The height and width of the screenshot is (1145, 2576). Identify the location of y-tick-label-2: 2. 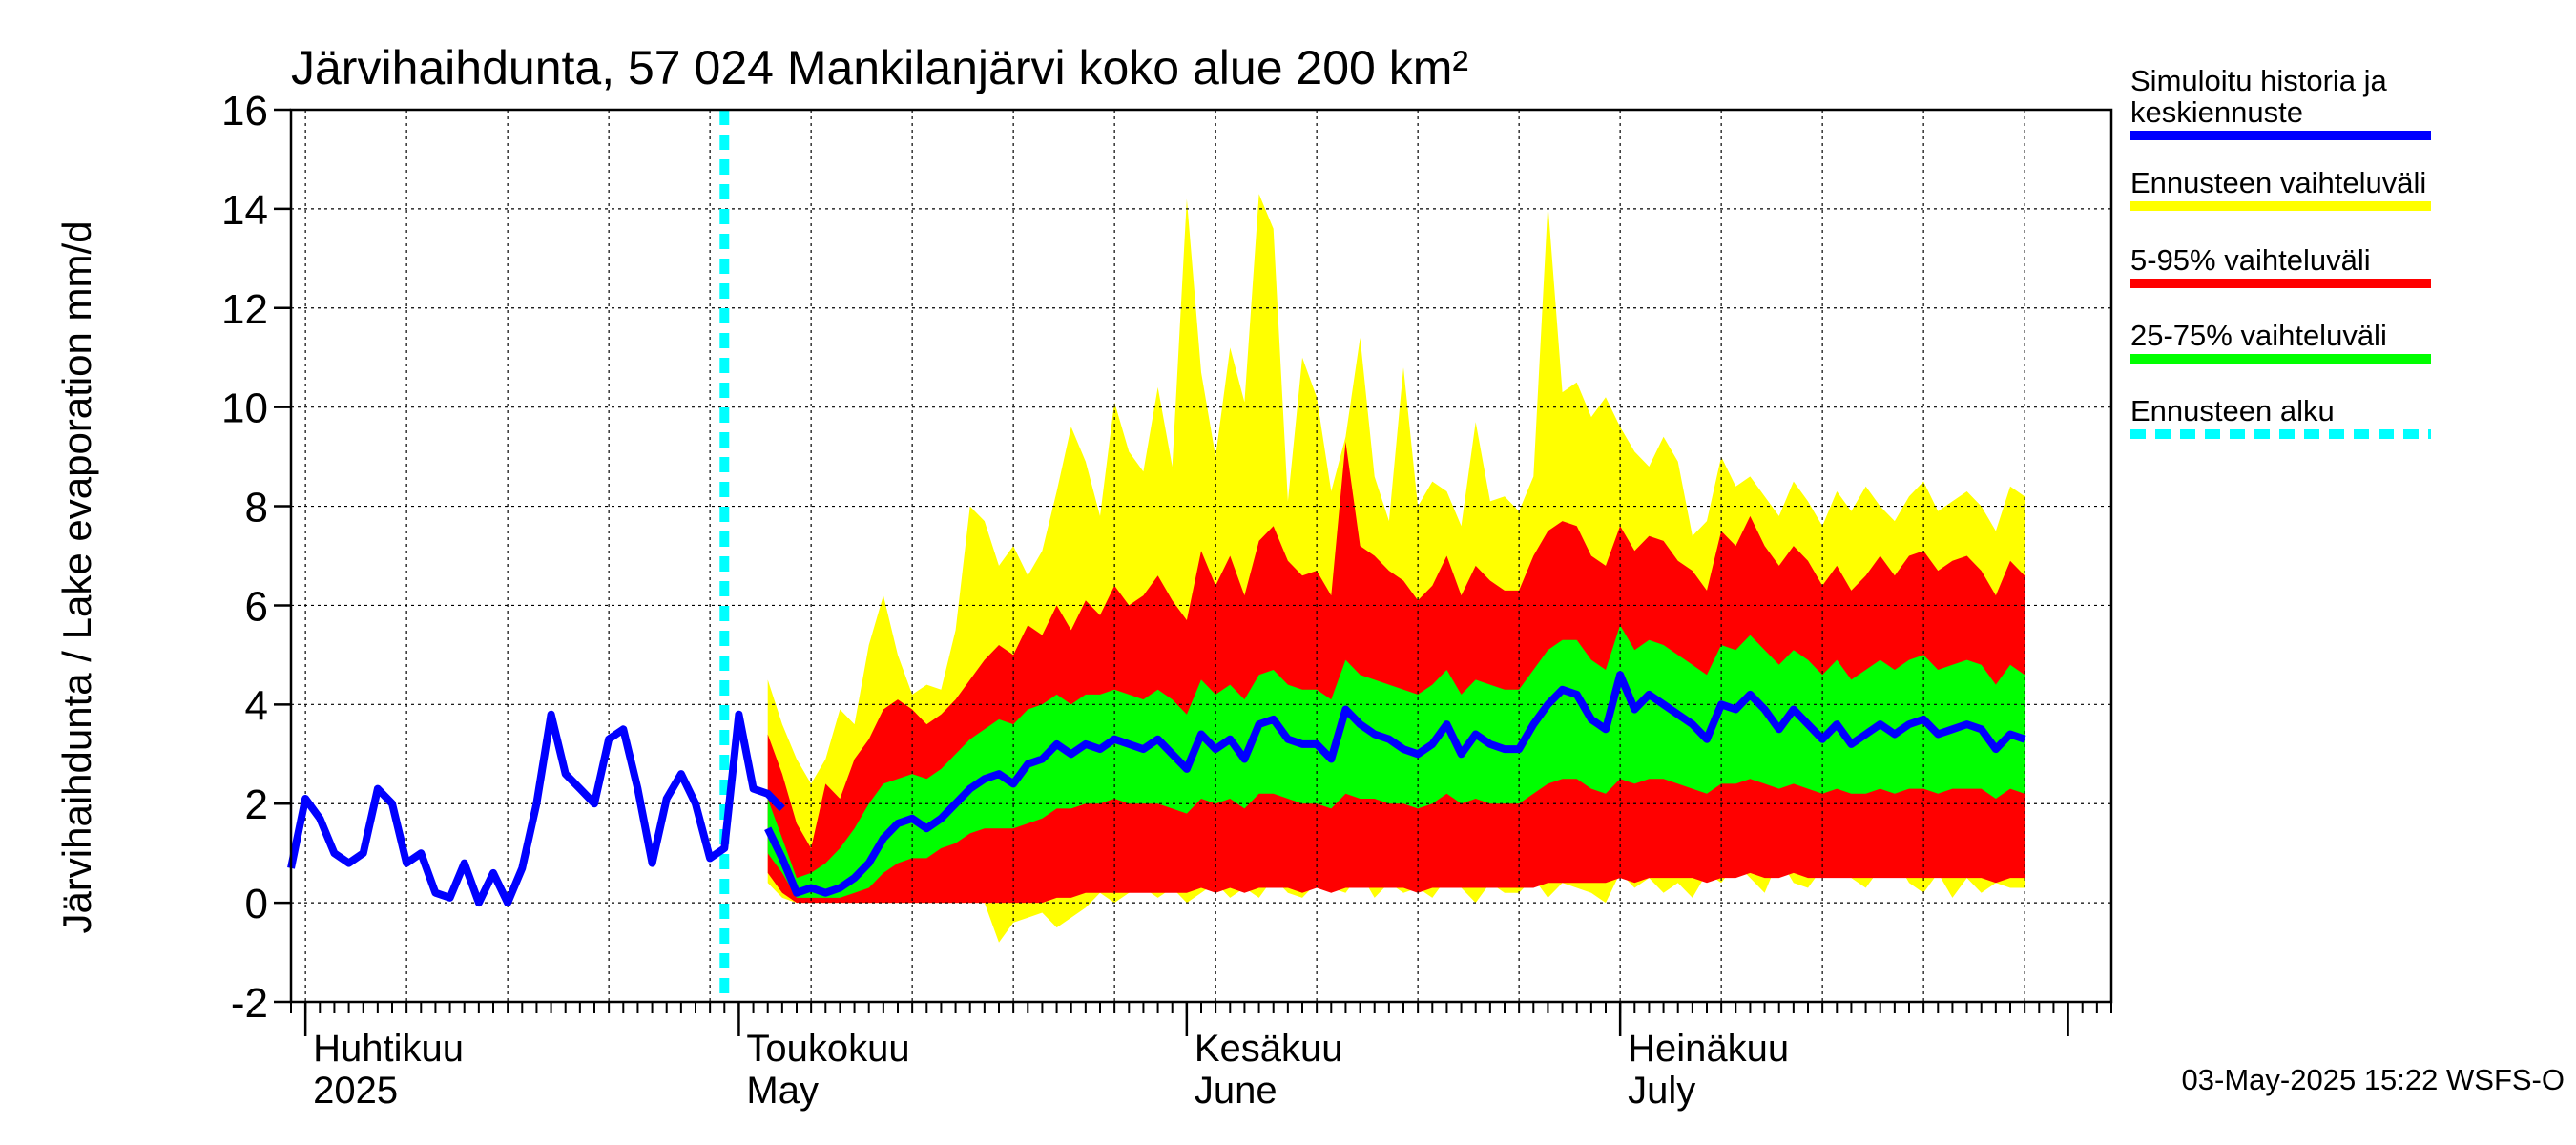
(256, 804).